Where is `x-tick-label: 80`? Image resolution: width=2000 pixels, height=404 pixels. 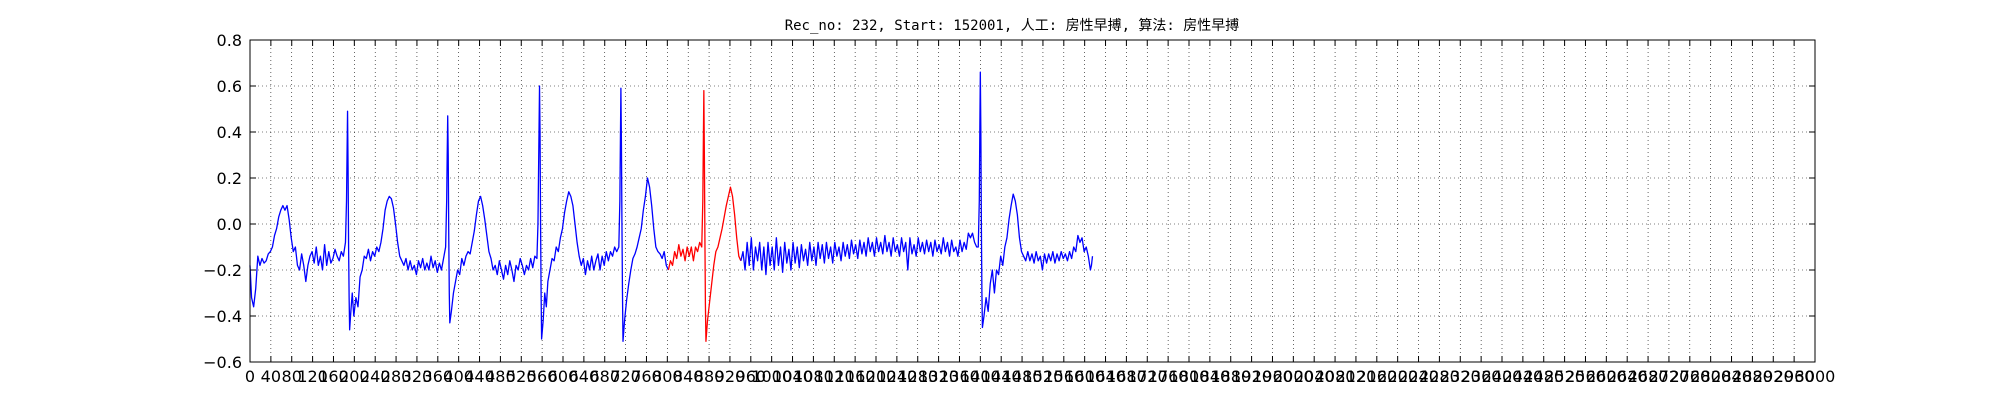
x-tick-label: 80 is located at coordinates (292, 376).